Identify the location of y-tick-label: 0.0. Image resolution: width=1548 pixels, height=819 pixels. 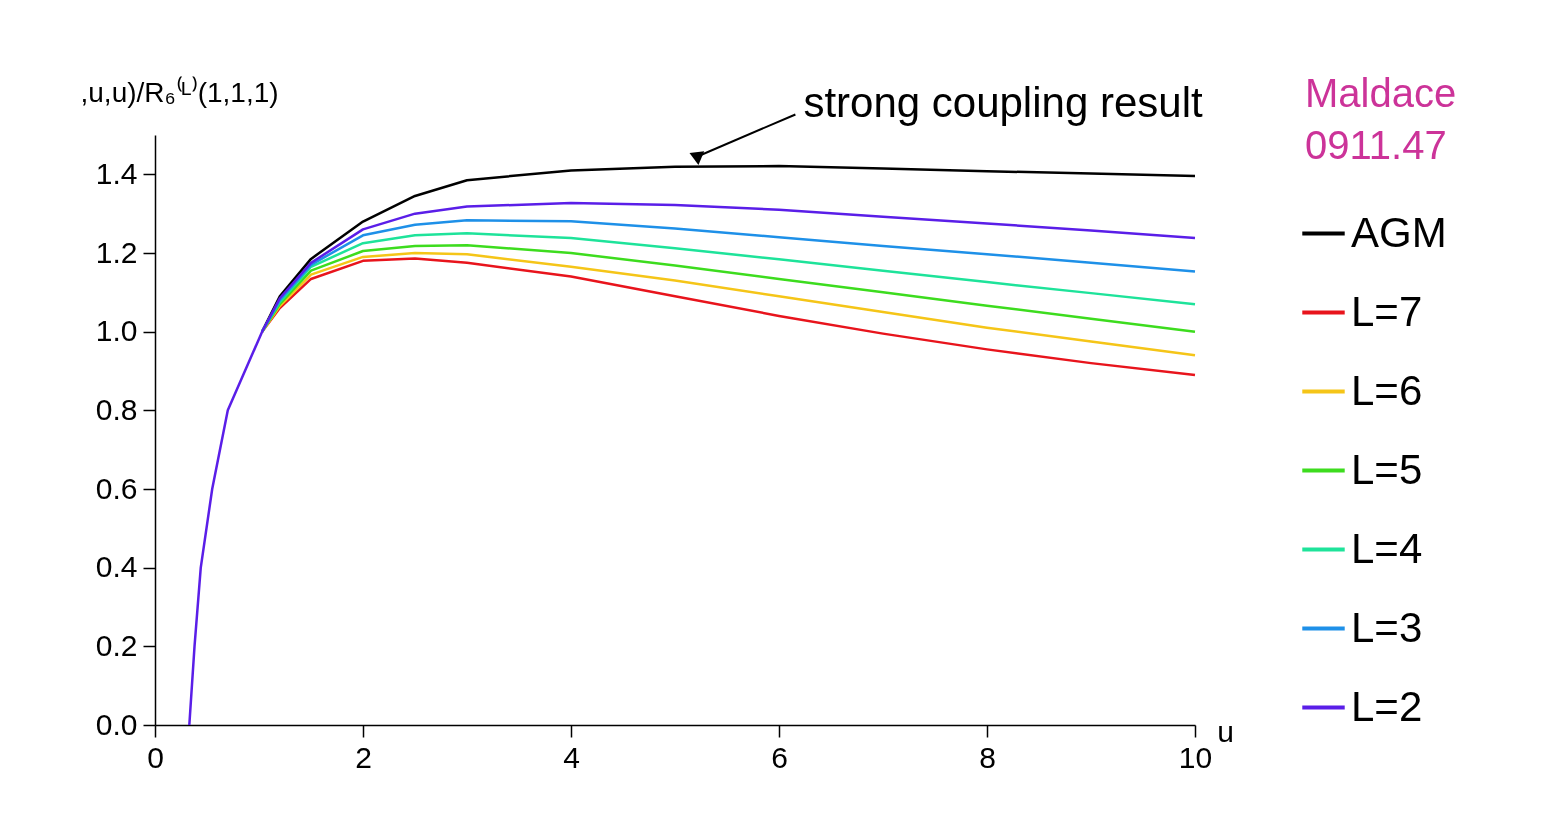
(116, 724).